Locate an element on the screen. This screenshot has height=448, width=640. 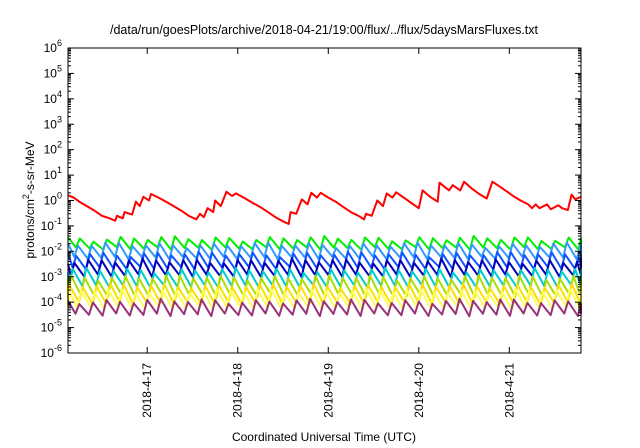
x-tick-label: 2018-4-21 is located at coordinates (509, 390).